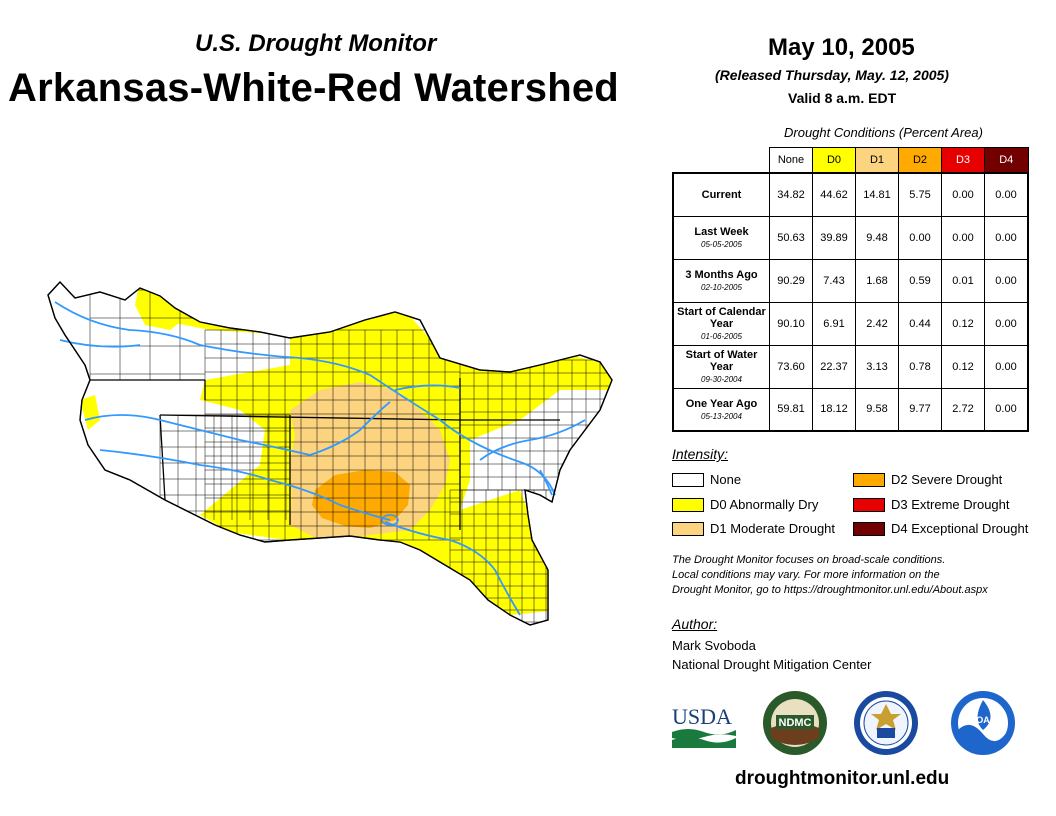 This screenshot has width=1056, height=816. What do you see at coordinates (688, 528) in the screenshot?
I see `legend-swatch-d1` at bounding box center [688, 528].